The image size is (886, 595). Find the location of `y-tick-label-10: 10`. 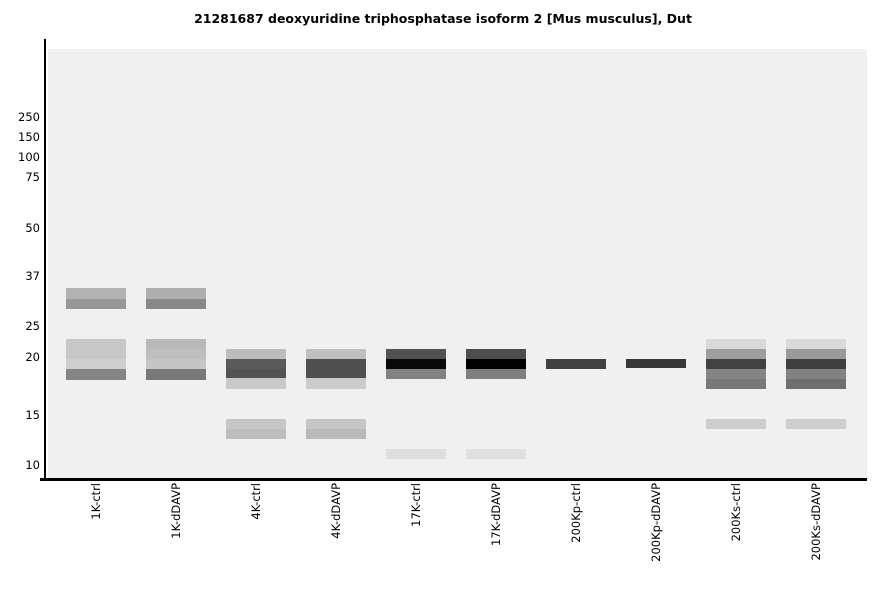

y-tick-label-10: 10 is located at coordinates (32, 465).